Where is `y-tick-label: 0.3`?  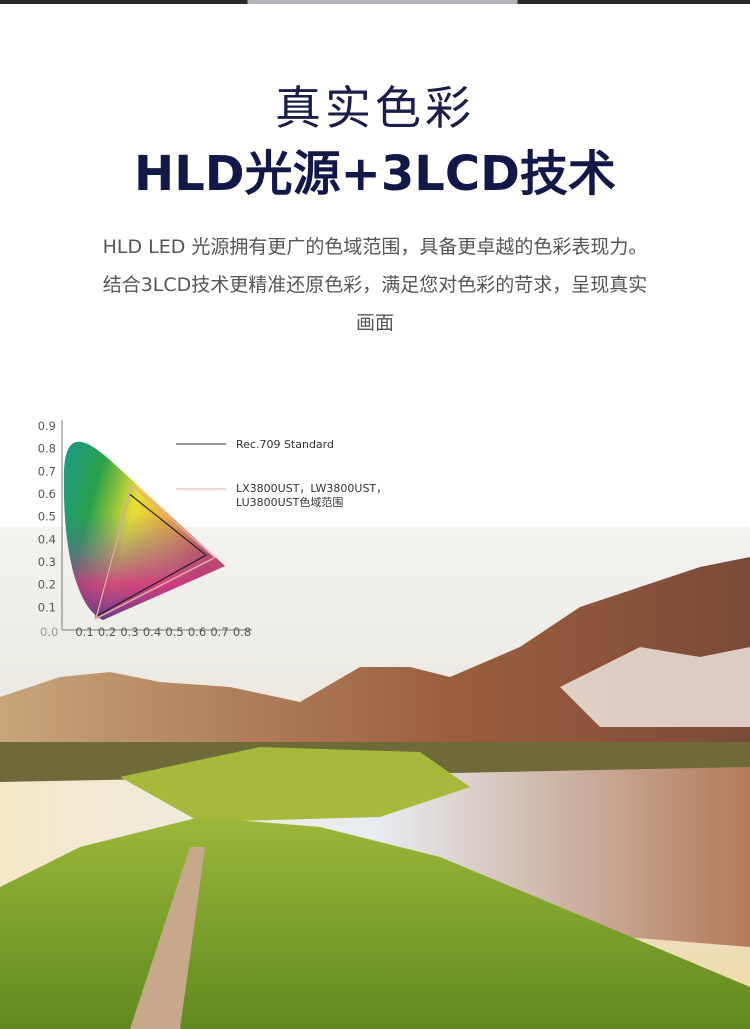
y-tick-label: 0.3 is located at coordinates (47, 562).